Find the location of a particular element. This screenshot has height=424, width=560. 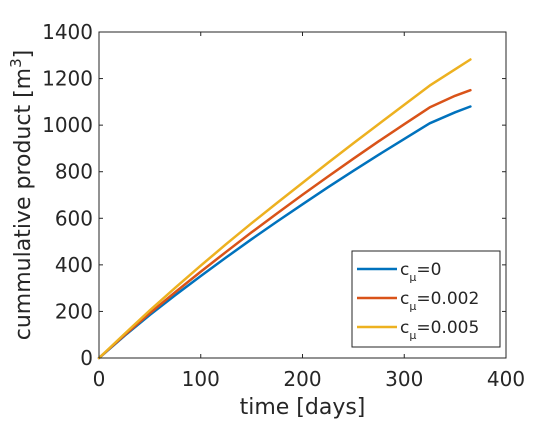

legend-label: cμ=0 is located at coordinates (420, 272).